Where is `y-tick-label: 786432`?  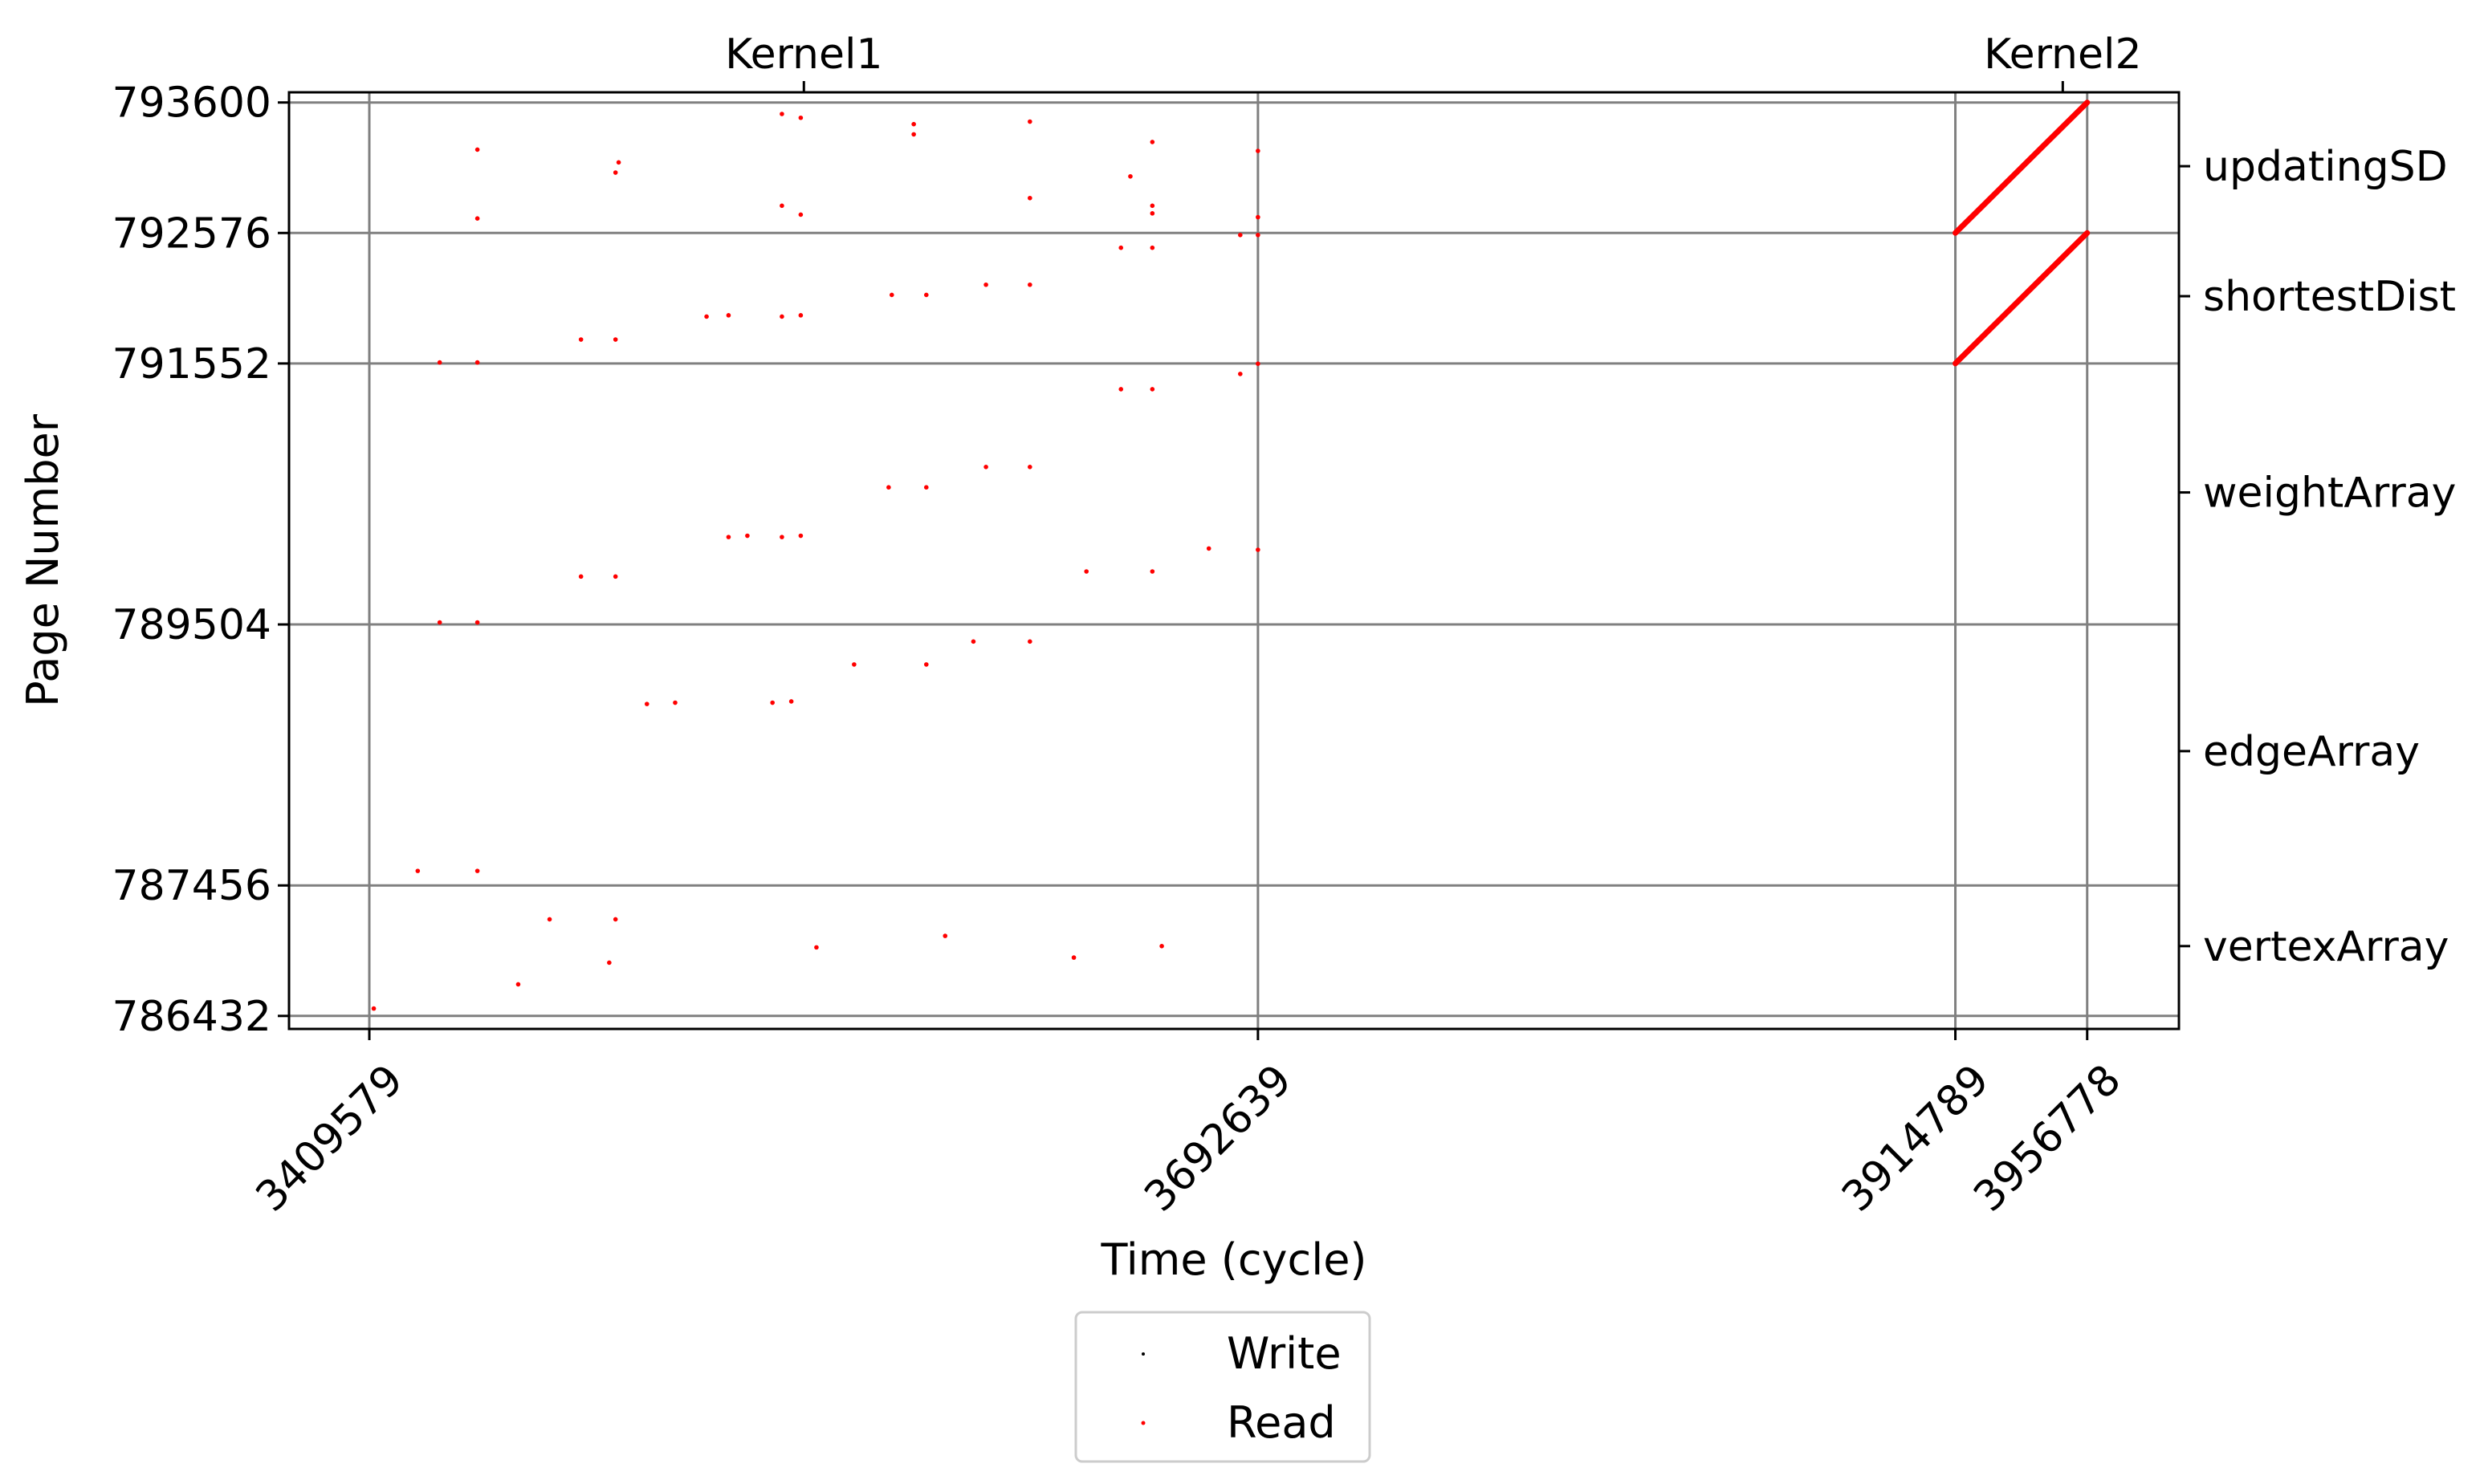 y-tick-label: 786432 is located at coordinates (191, 1017).